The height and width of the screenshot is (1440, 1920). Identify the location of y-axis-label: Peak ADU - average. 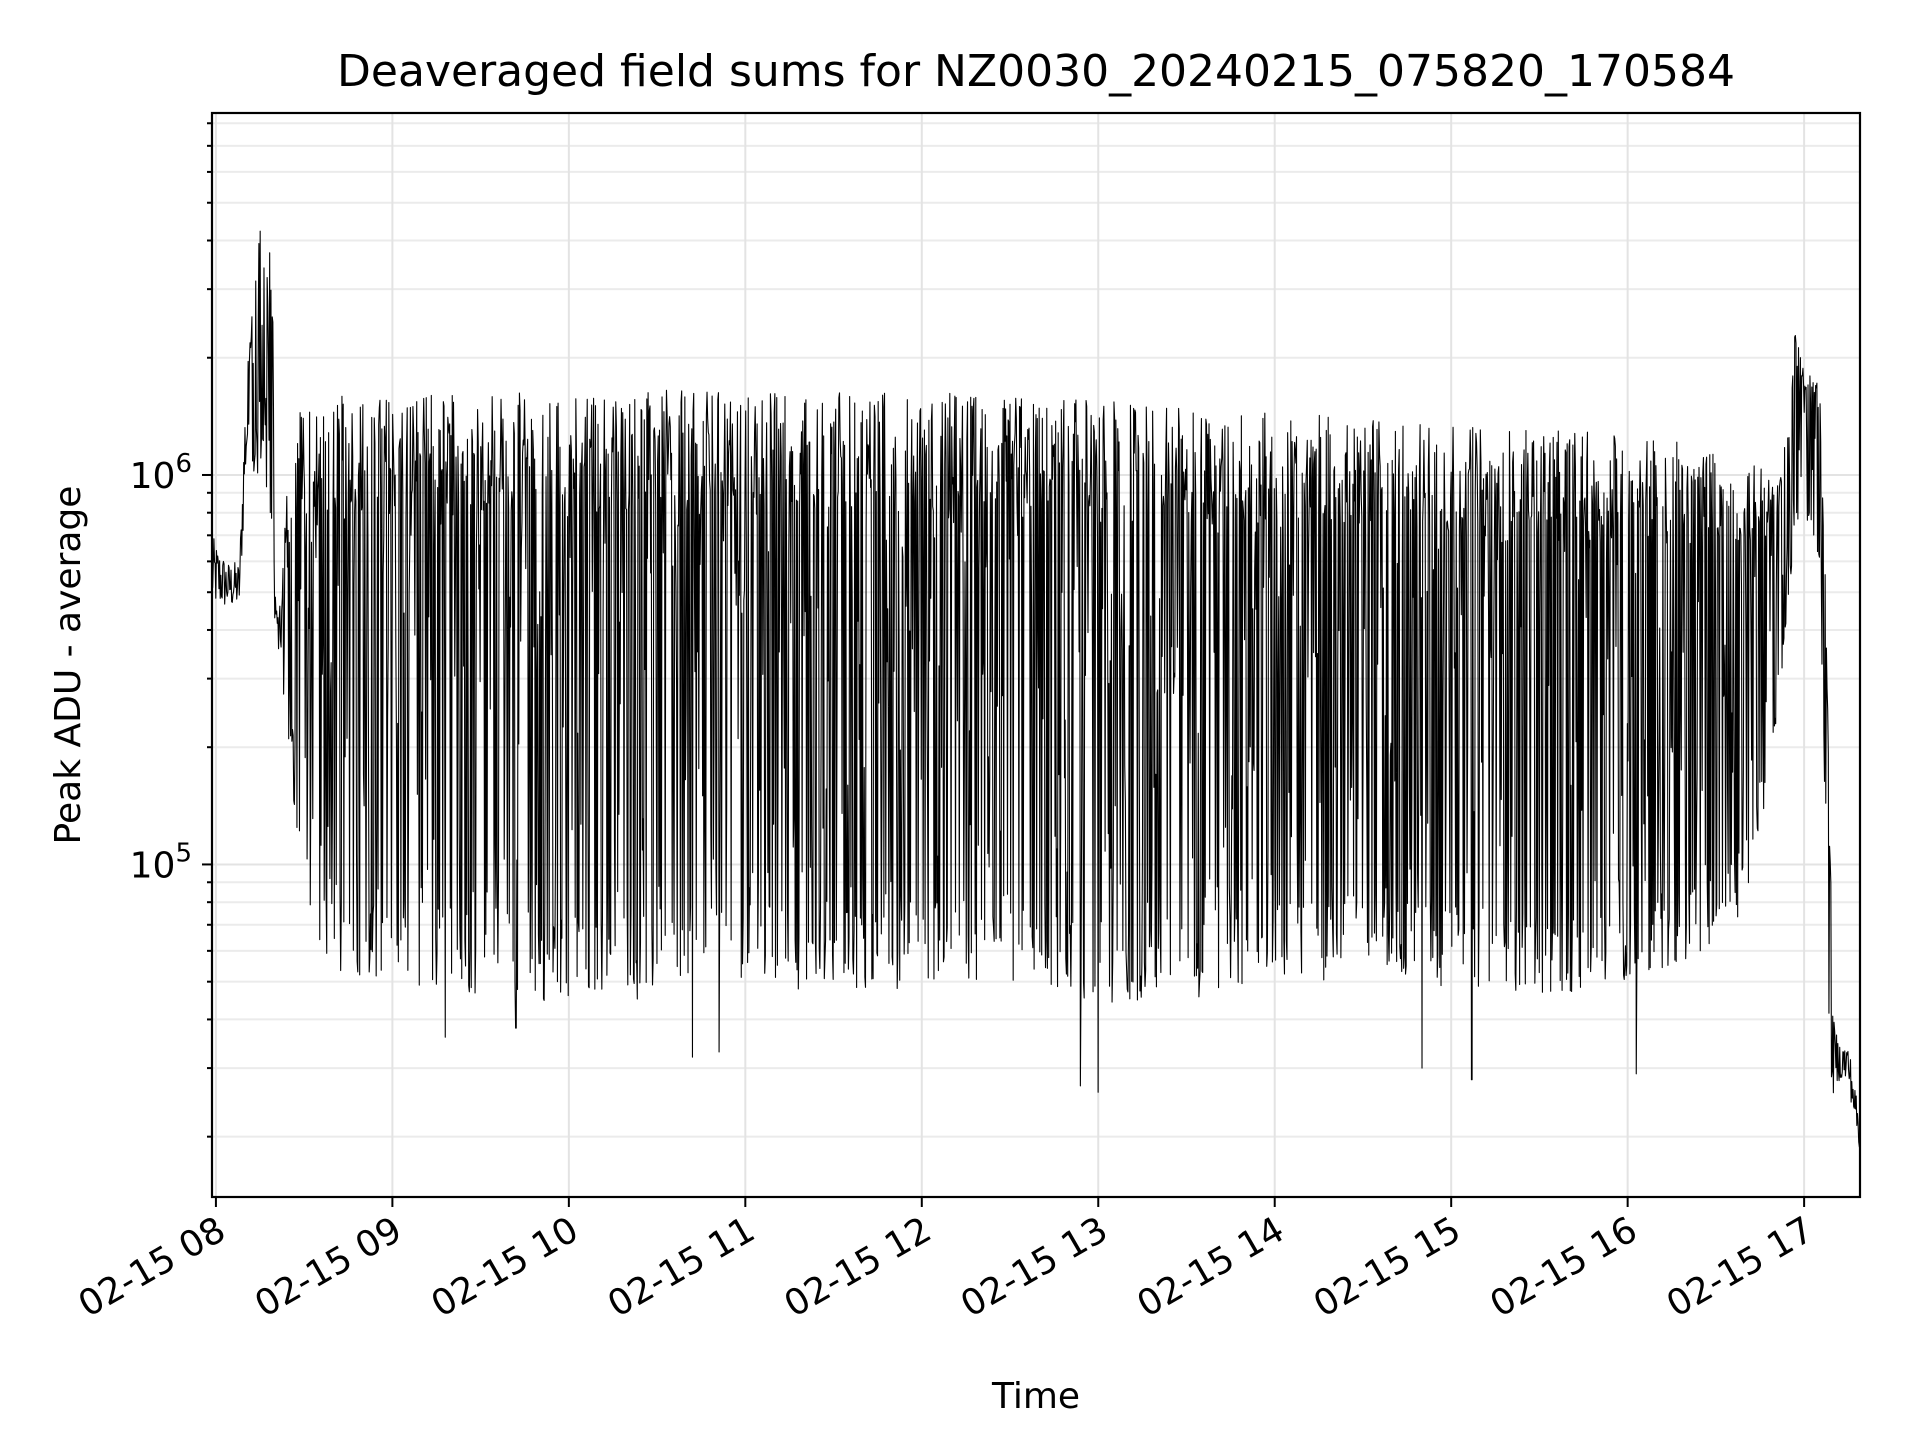
(68, 665).